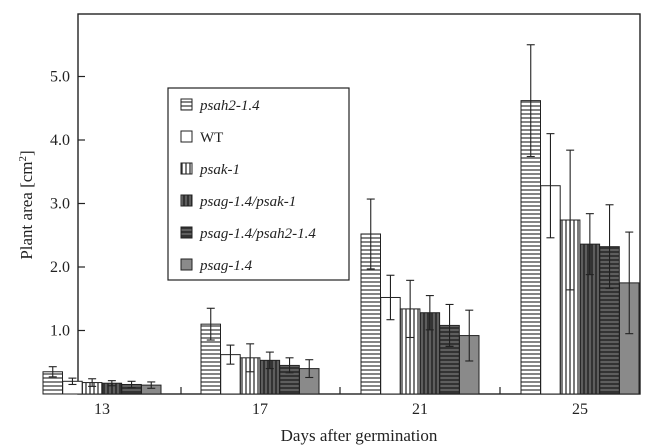 The image size is (660, 446). I want to click on y-axis-label-main: Plant area [cm, so click(26, 210).